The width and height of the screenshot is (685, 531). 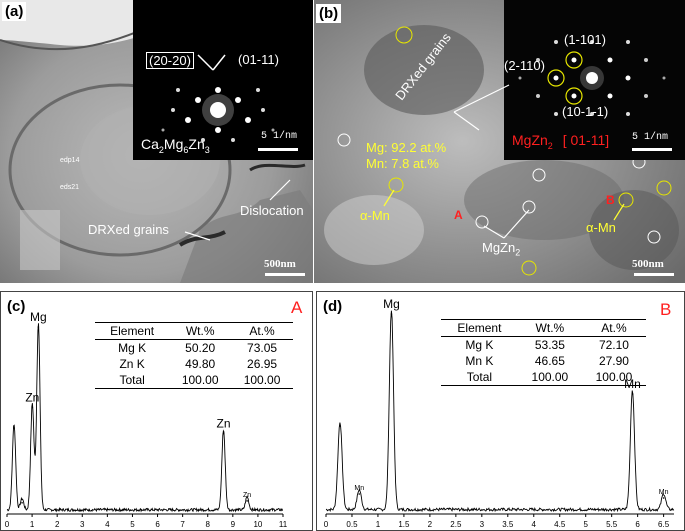 I want to click on annotation-edp14: edp14, so click(x=70, y=160).